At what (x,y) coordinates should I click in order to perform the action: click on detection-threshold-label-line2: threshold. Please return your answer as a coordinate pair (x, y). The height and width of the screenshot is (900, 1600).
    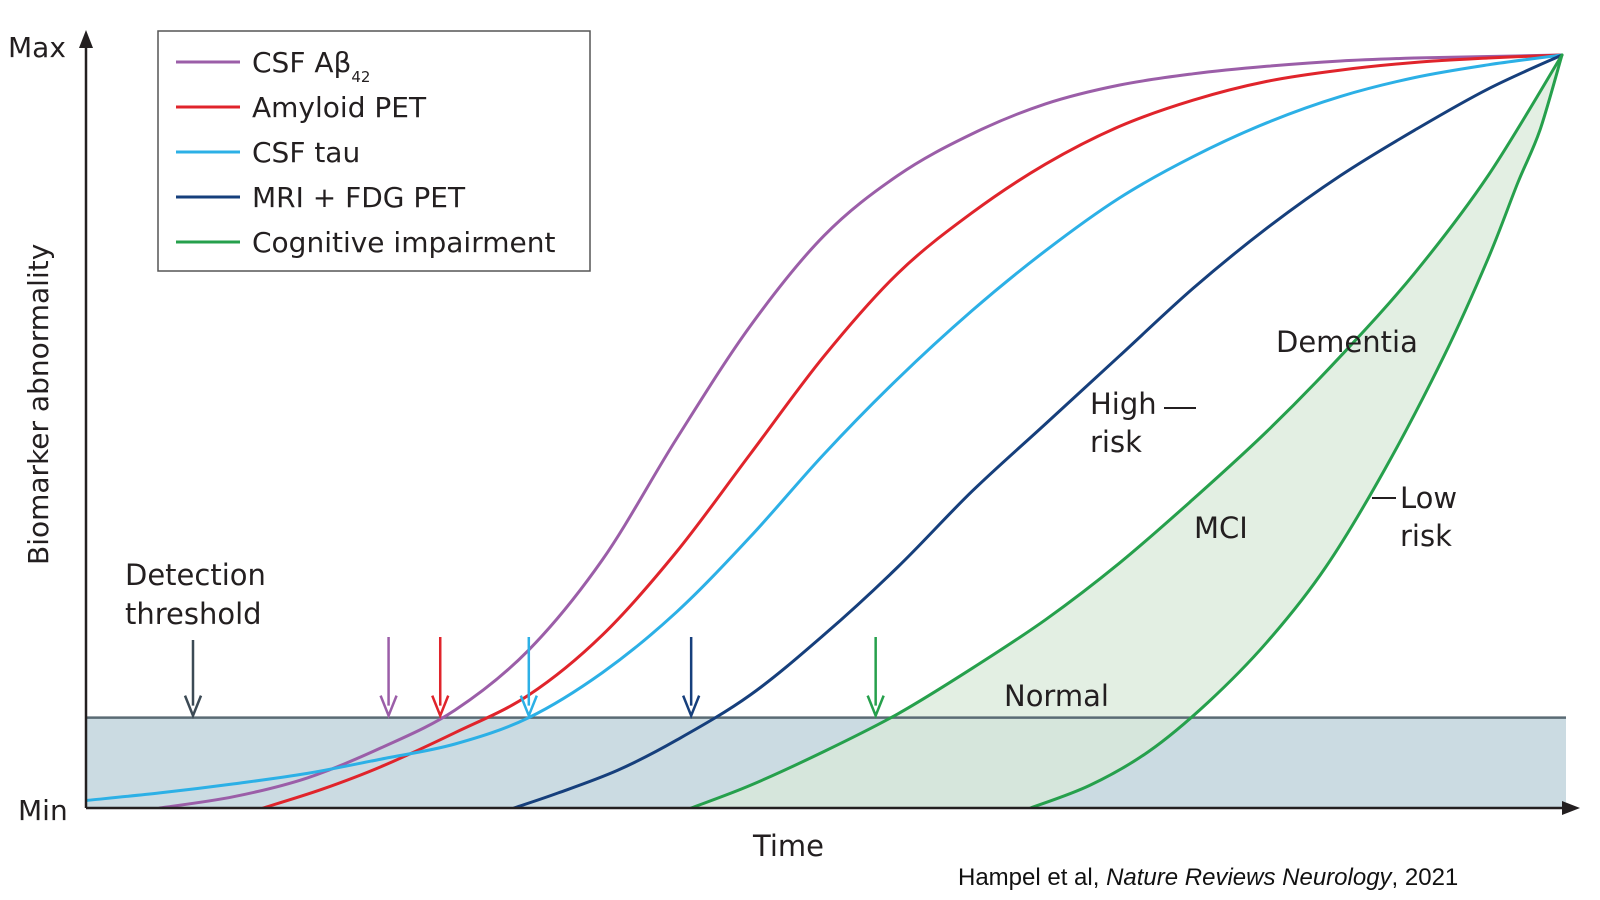
    Looking at the image, I should click on (193, 614).